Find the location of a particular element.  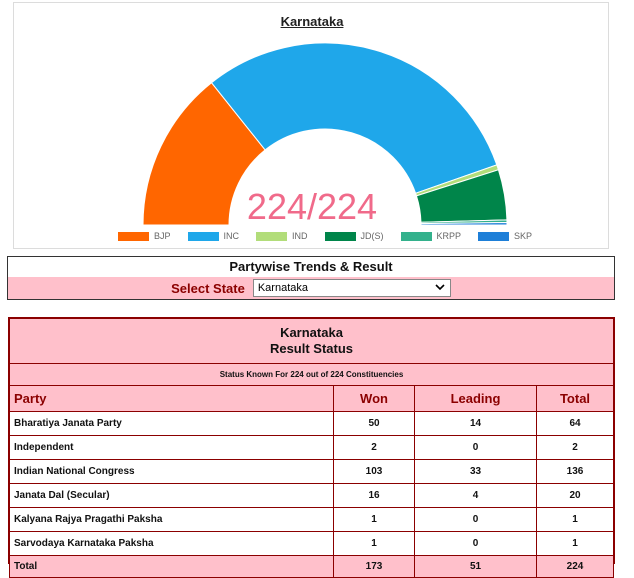

party-name: Sarvodaya Karnataka Paksha is located at coordinates (171, 543).